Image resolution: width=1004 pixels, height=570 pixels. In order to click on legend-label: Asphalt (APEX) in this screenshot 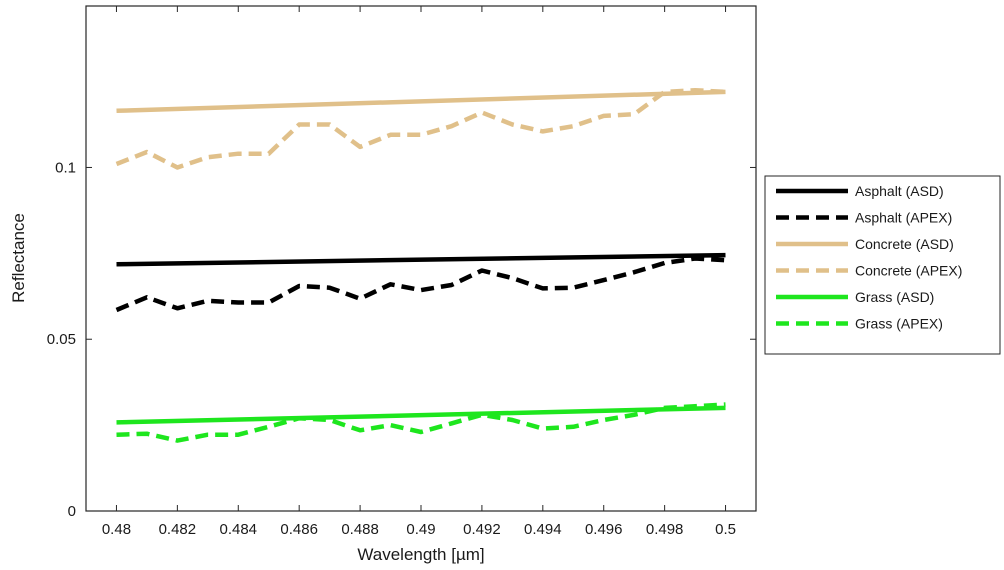, I will do `click(903, 218)`.